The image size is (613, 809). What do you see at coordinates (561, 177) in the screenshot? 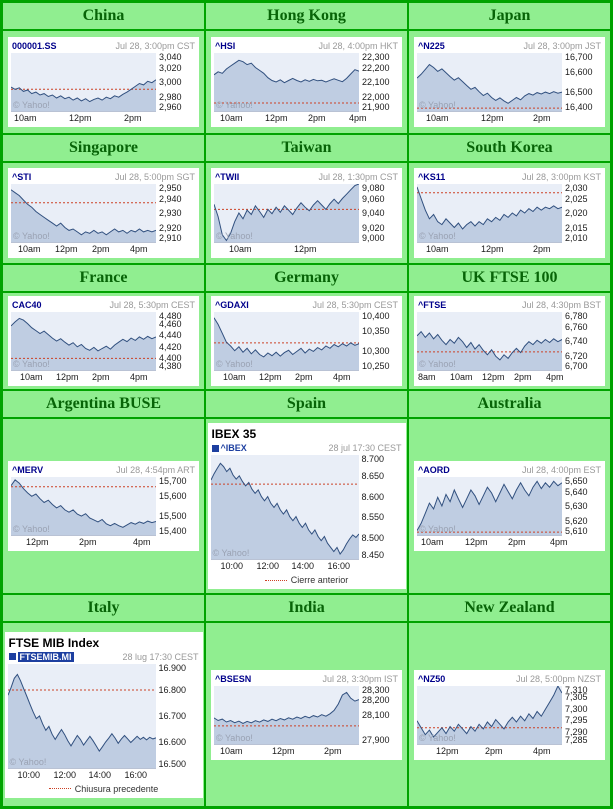
I see `chart-timestamp: Jul 28, 3:00pm KST` at bounding box center [561, 177].